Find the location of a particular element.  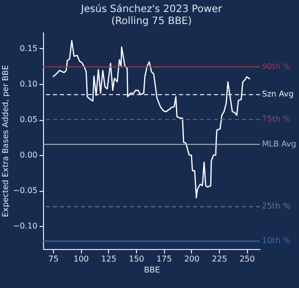

y-tick-label: 0.00 is located at coordinates (29, 155).